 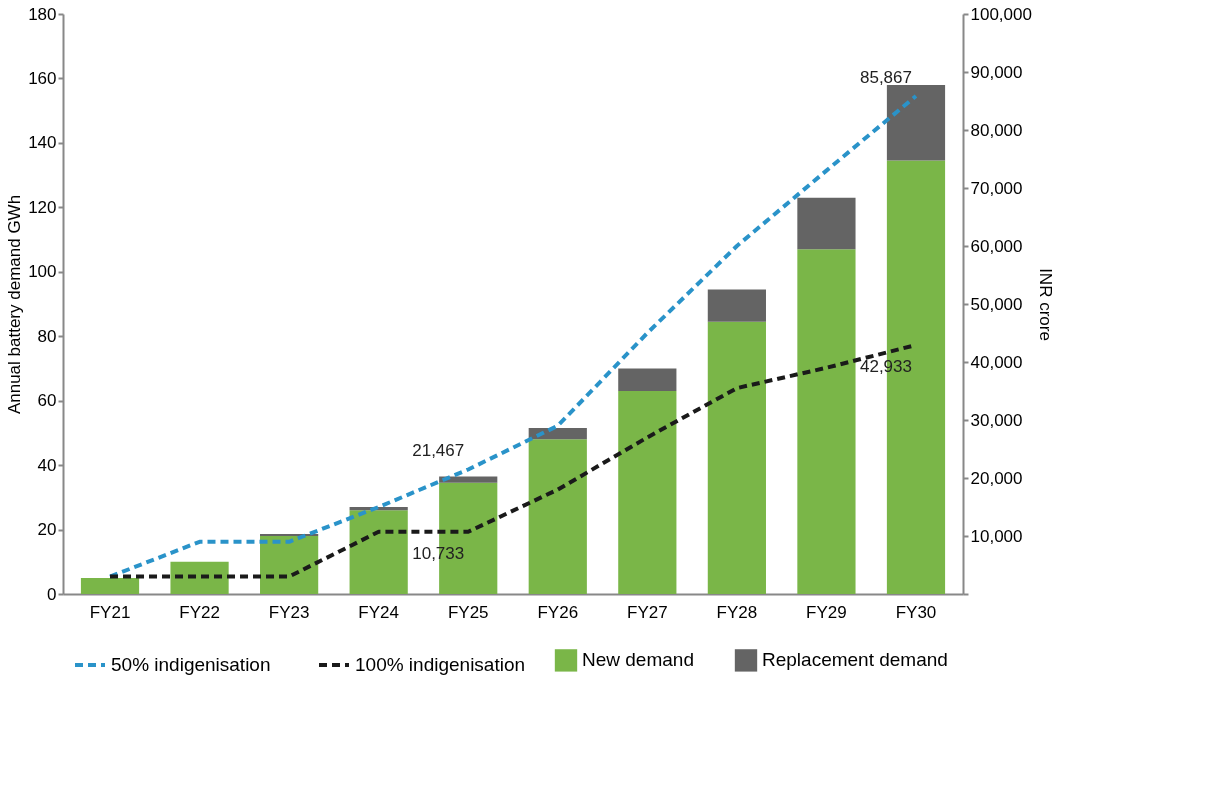 What do you see at coordinates (916, 612) in the screenshot?
I see `x-tick-label: FY30` at bounding box center [916, 612].